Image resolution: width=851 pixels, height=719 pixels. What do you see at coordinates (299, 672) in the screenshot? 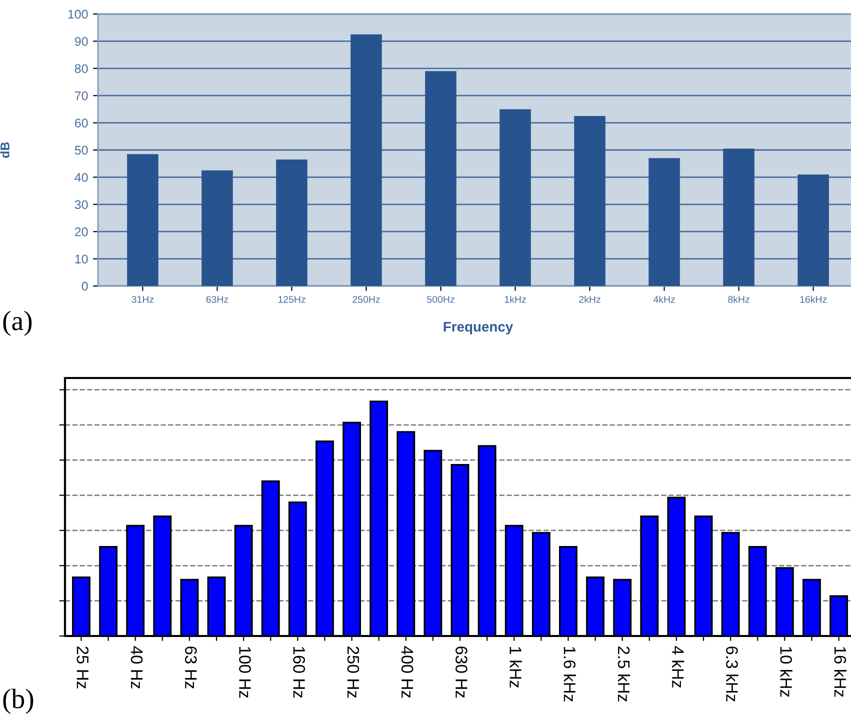
I see `x-tick-label: 160 Hz` at bounding box center [299, 672].